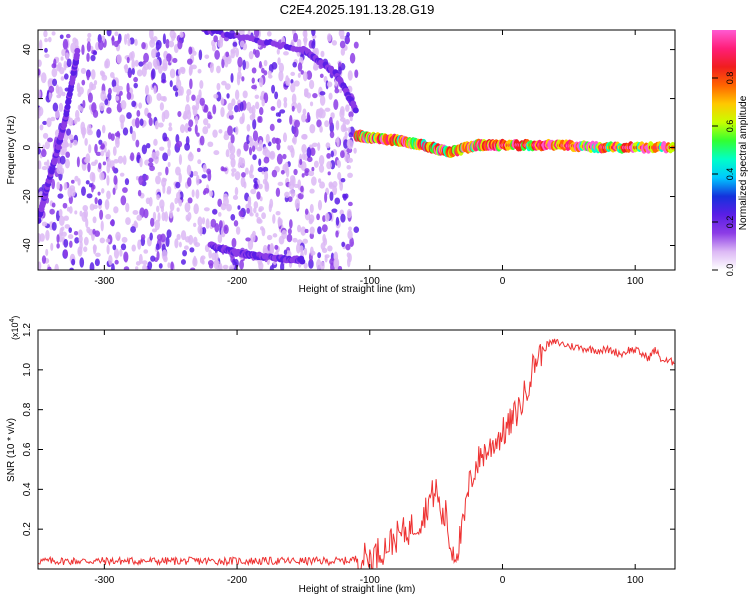 The height and width of the screenshot is (600, 750). I want to click on multiplier-base: (x10, so click(15, 331).